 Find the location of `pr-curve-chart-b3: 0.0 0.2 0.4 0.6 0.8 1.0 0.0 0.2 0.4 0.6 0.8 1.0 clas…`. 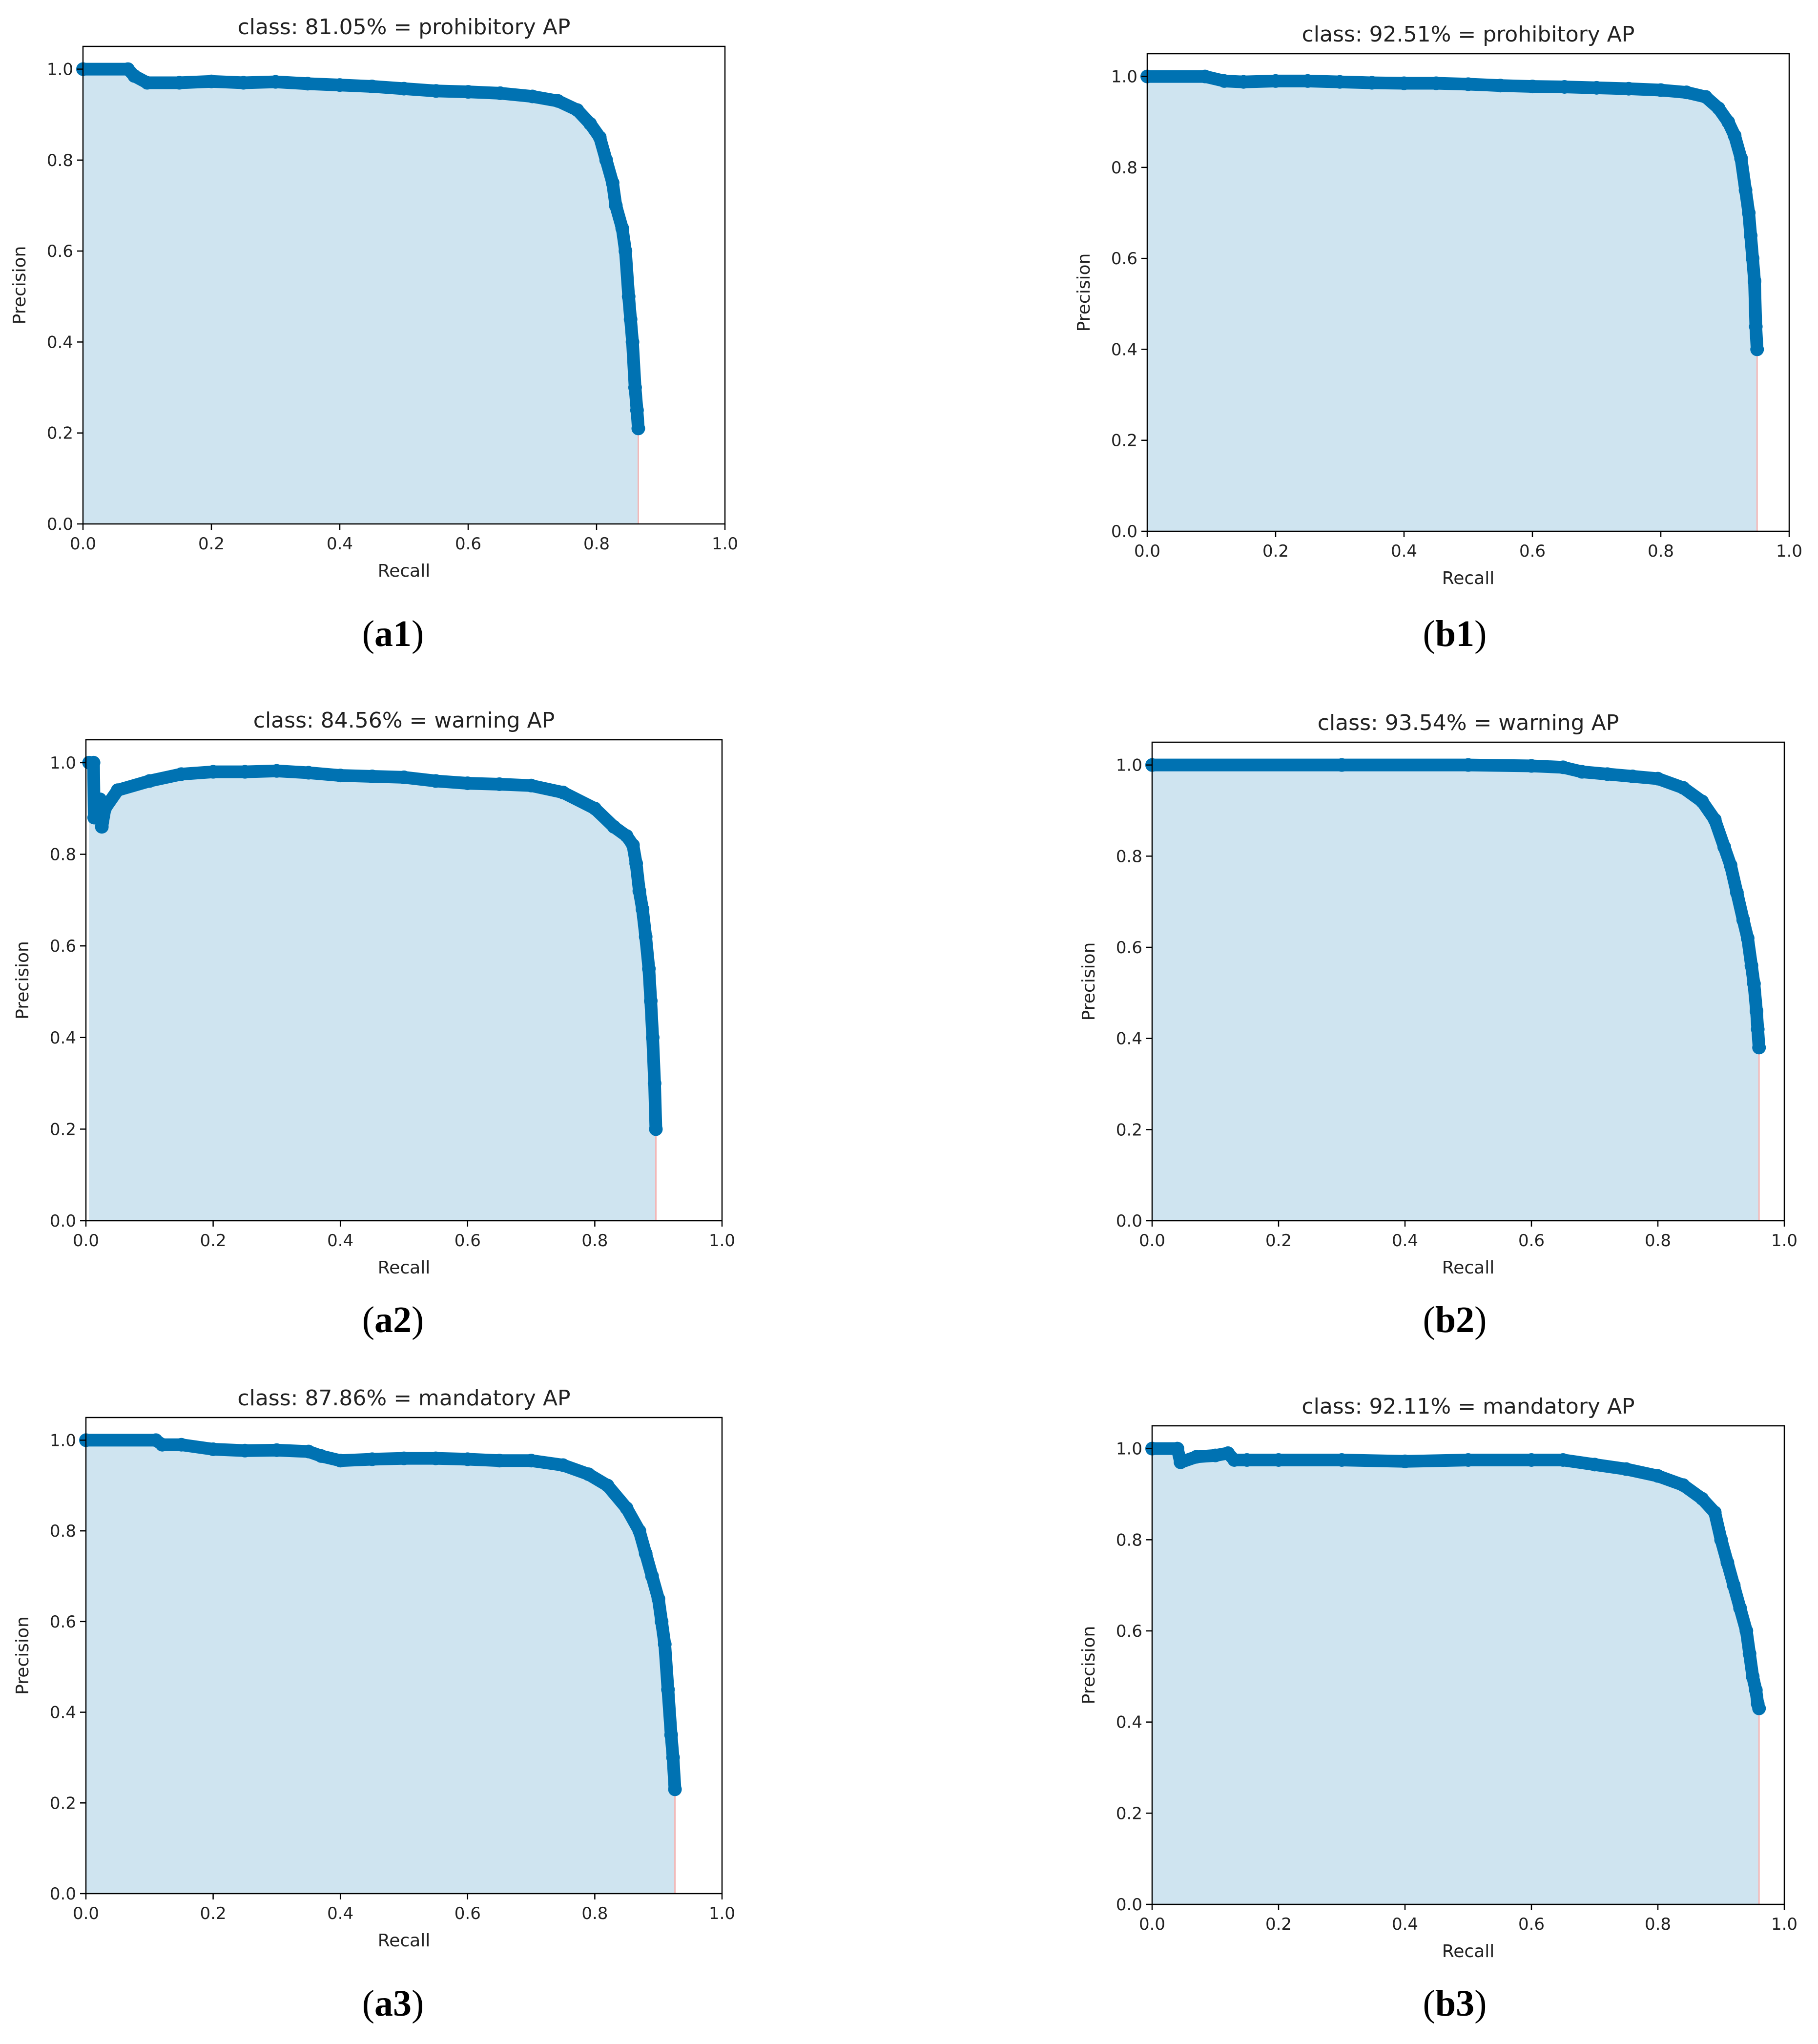

pr-curve-chart-b3: 0.0 0.2 0.4 0.6 0.8 1.0 0.0 0.2 0.4 0.6 0.8 1.0 clas… is located at coordinates (1438, 1677).